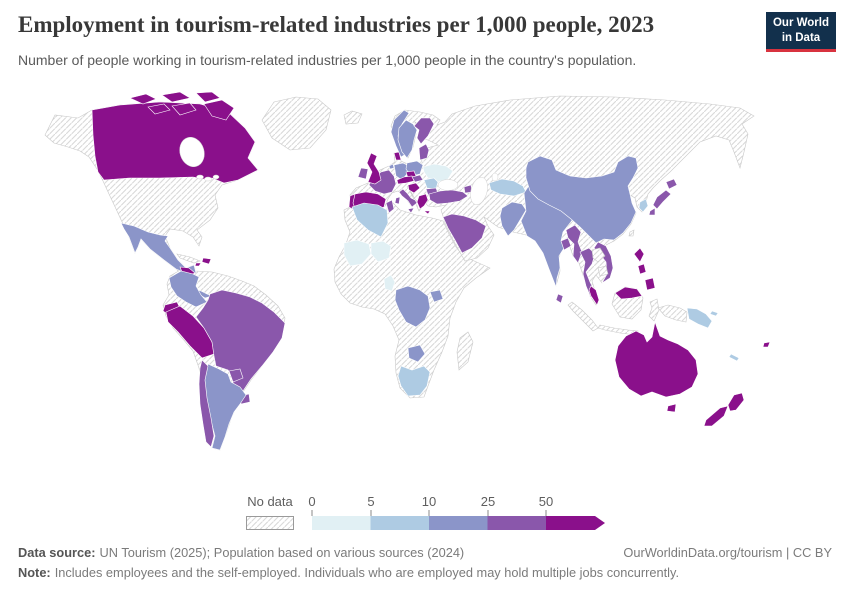 The height and width of the screenshot is (600, 850). Describe the element at coordinates (488, 501) in the screenshot. I see `legend-tick-25: 25` at that location.